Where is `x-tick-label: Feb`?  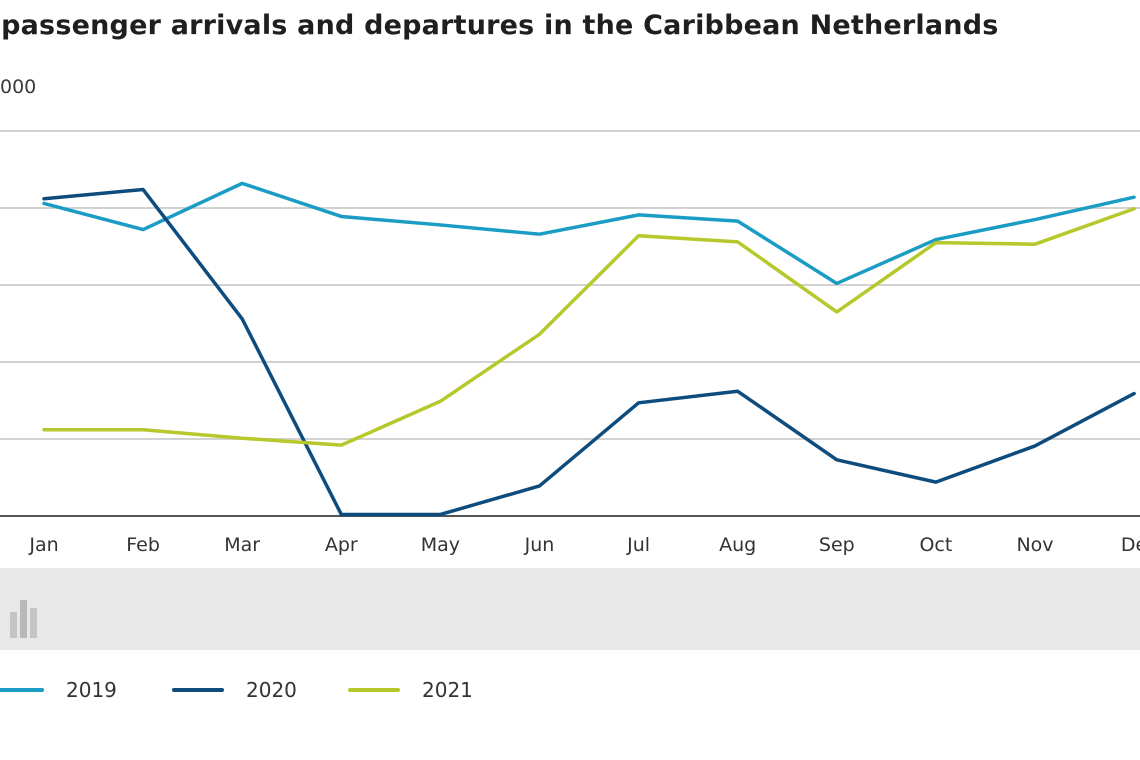 x-tick-label: Feb is located at coordinates (143, 545).